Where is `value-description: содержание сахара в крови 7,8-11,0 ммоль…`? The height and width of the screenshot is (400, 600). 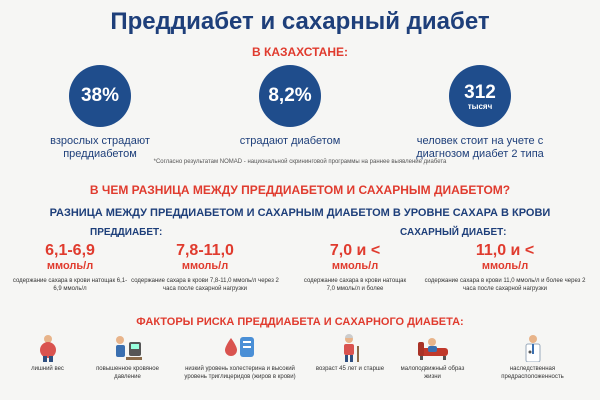
value-description: содержание сахара в крови 7,8-11,0 ммоль… is located at coordinates (205, 285).